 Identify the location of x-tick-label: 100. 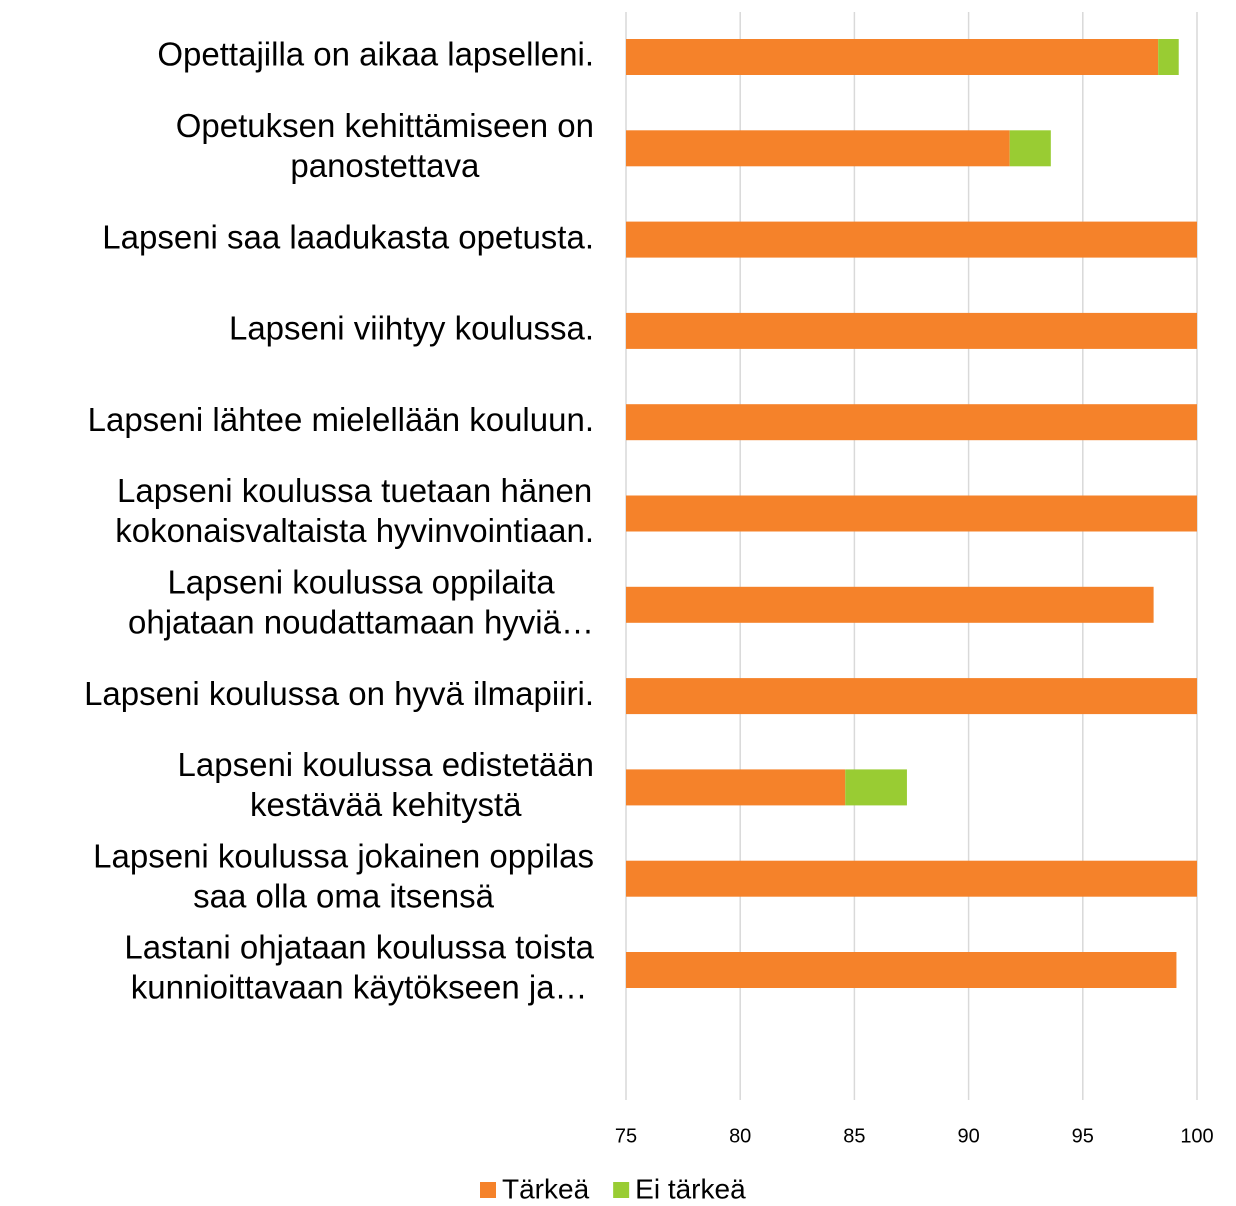
(1196, 1136).